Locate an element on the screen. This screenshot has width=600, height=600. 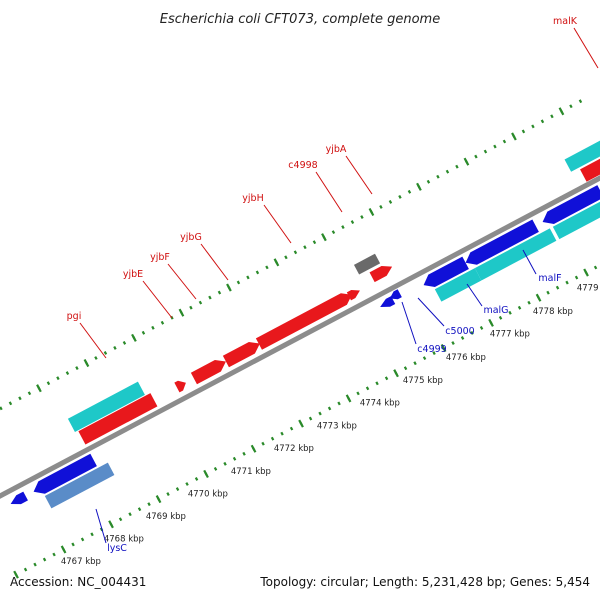
kbp-label: 4775 kbp is located at coordinates (423, 381).